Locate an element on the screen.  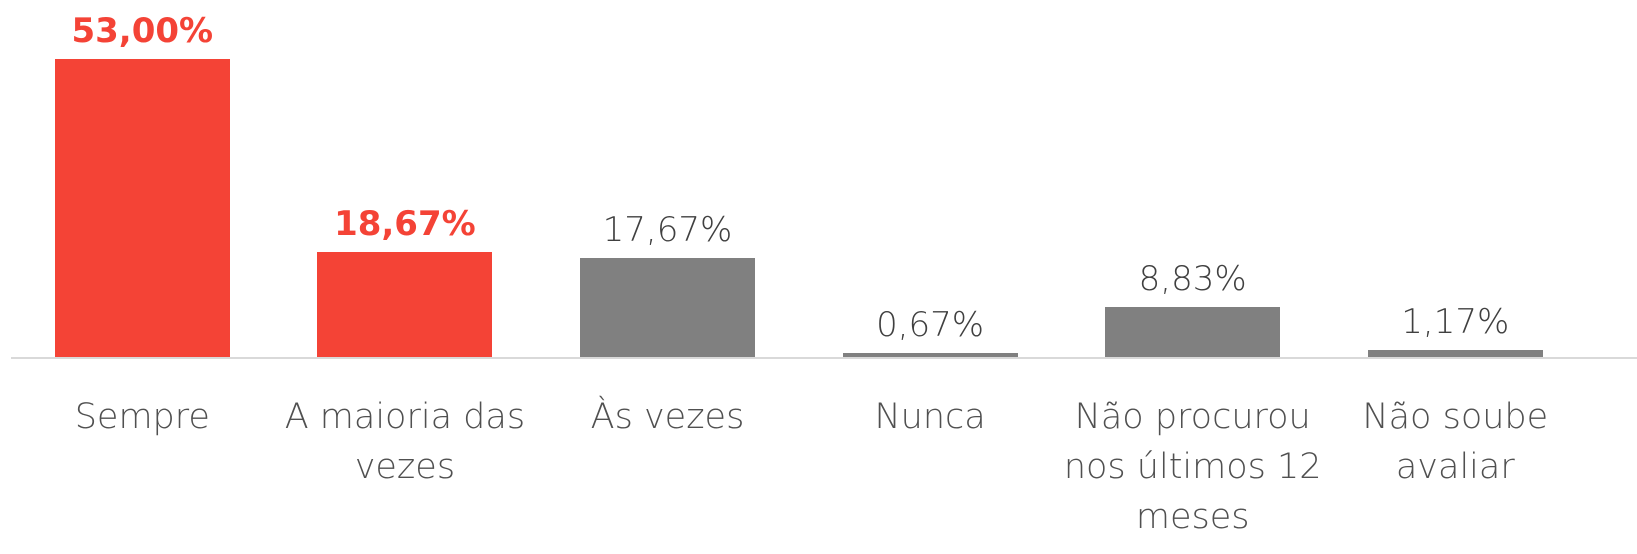
category-label: Às vezes is located at coordinates (667, 417).